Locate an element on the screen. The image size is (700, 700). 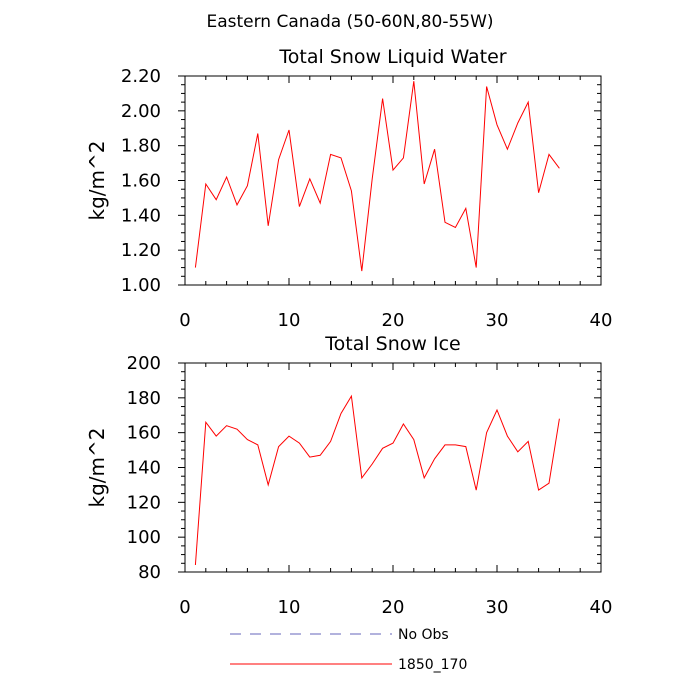
y-tick-label: 2.00 is located at coordinates (141, 111).